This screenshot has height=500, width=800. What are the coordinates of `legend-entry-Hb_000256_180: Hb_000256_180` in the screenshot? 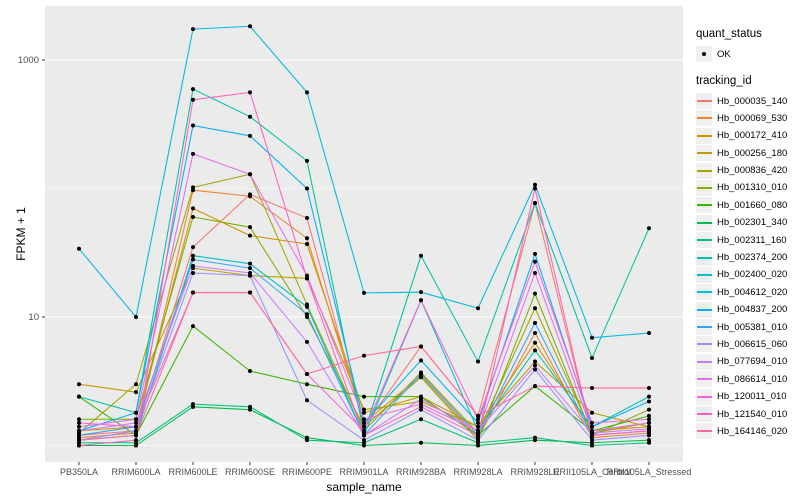 It's located at (748, 153).